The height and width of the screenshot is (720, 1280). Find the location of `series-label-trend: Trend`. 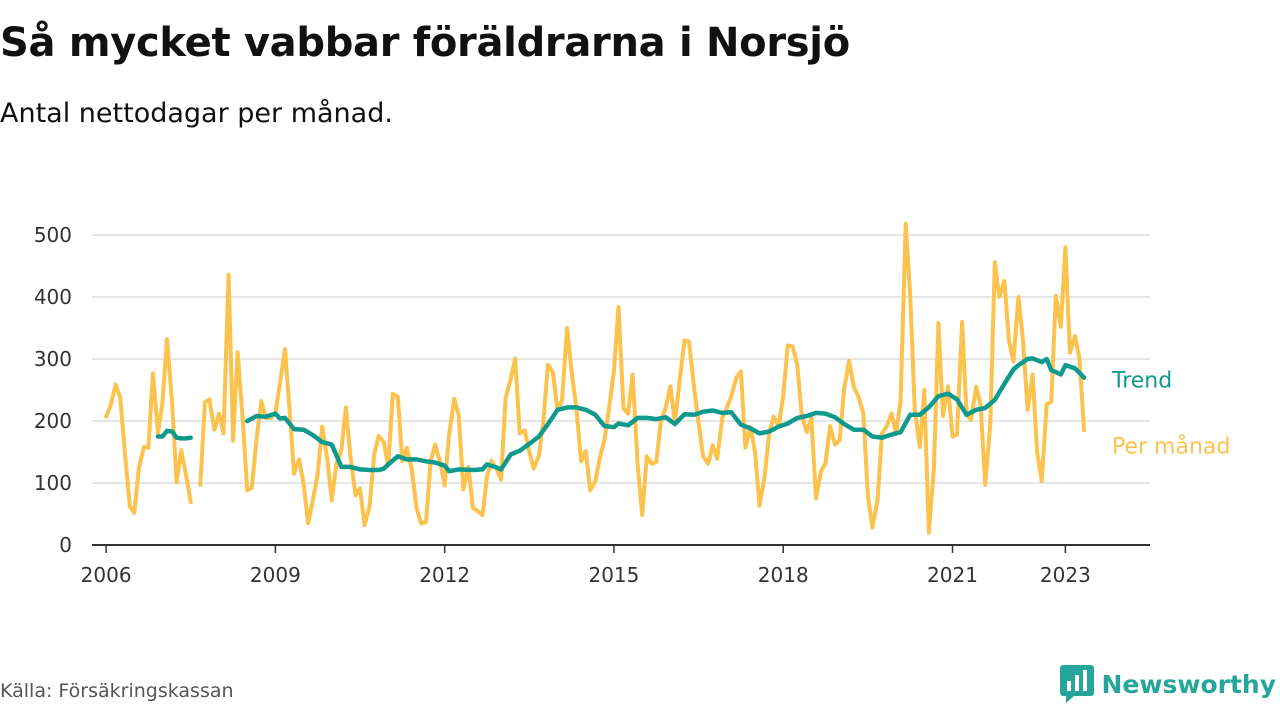

series-label-trend: Trend is located at coordinates (1141, 381).